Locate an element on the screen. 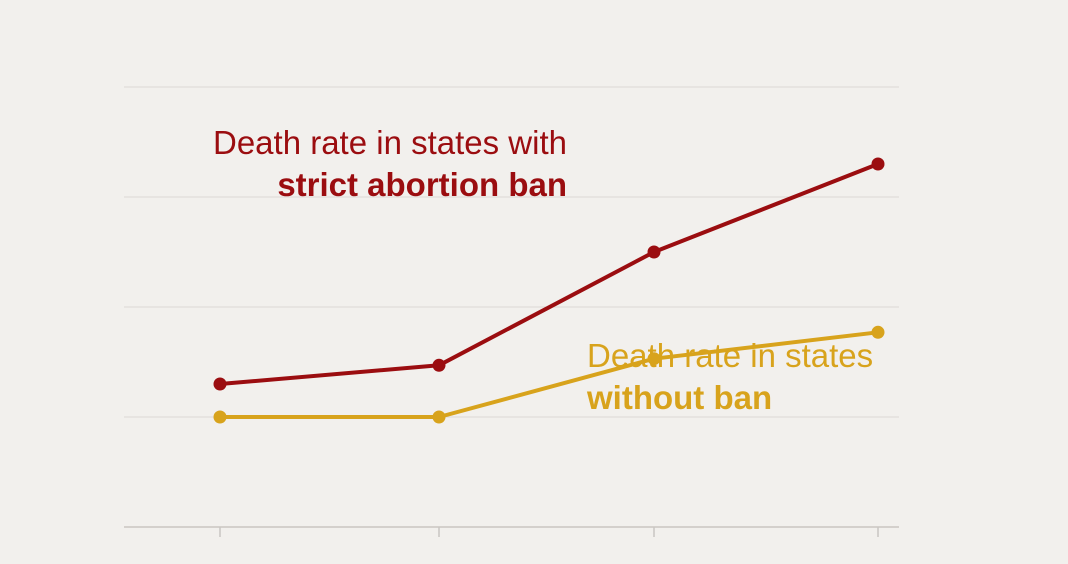 Image resolution: width=1068 pixels, height=564 pixels. no-ban-series-label-line1: Death rate in states is located at coordinates (730, 355).